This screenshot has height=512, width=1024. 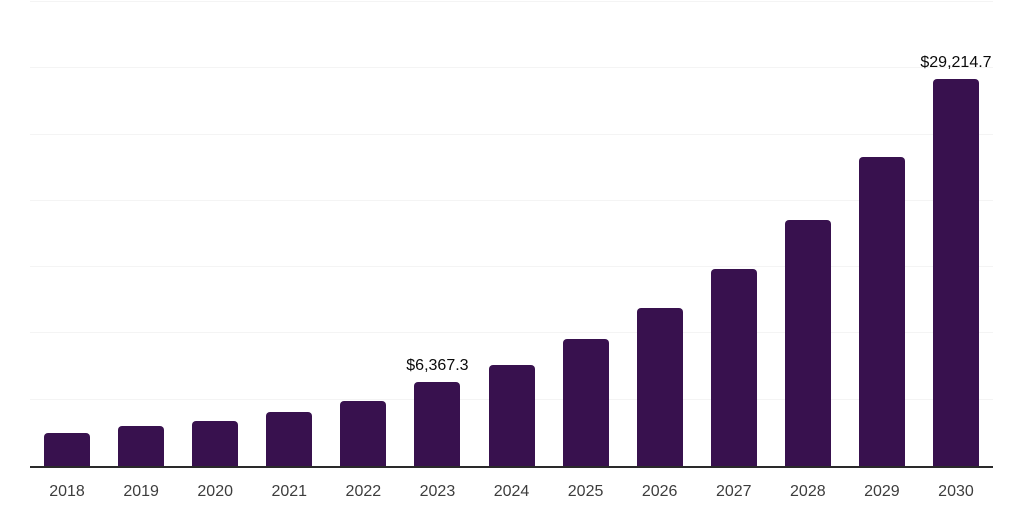 What do you see at coordinates (363, 491) in the screenshot?
I see `x-tick-2022: 2022` at bounding box center [363, 491].